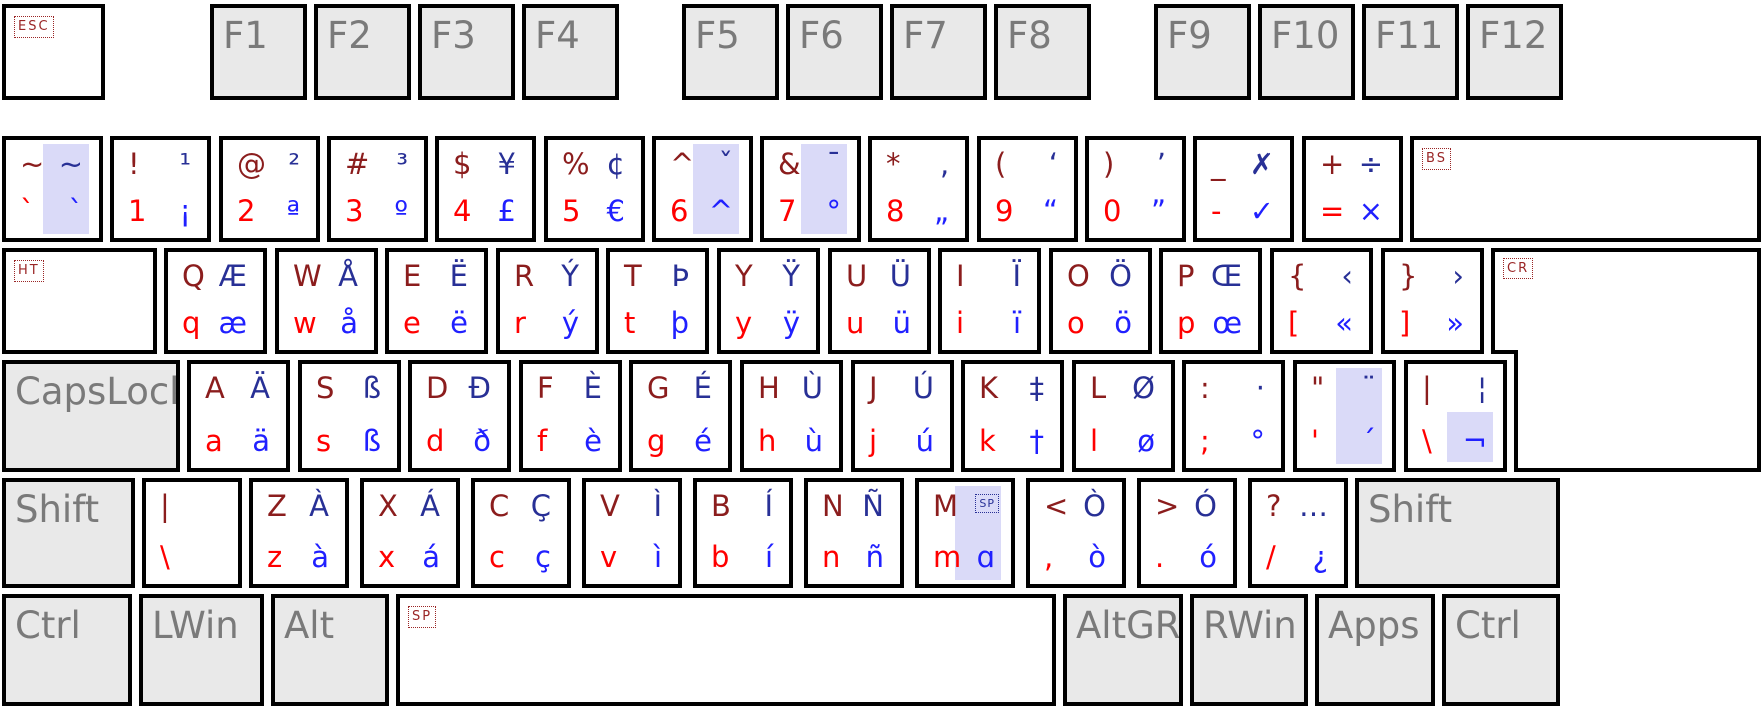  I want to click on key-enter: CR, so click(1626, 360).